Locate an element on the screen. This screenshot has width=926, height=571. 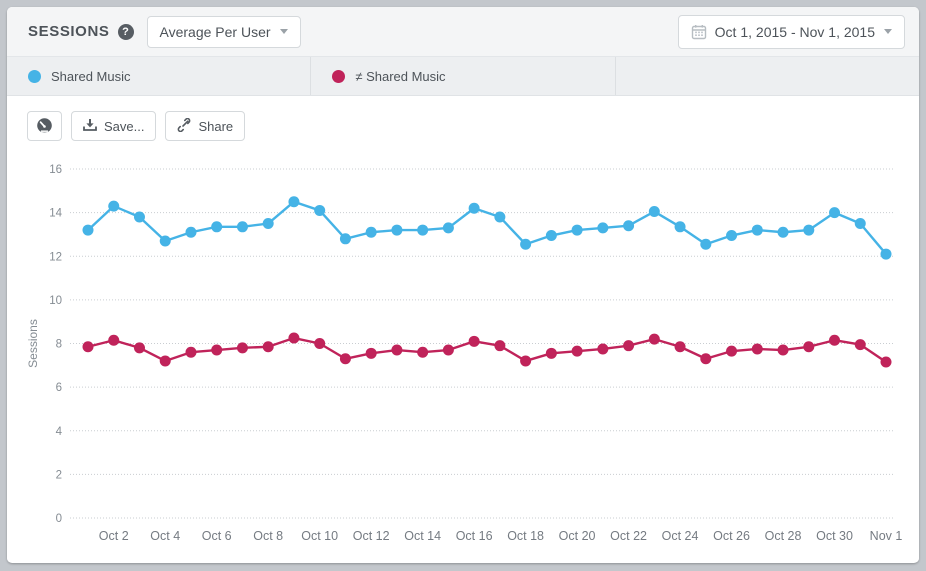
legend-tab-shared-music: Shared Music is located at coordinates (159, 76).